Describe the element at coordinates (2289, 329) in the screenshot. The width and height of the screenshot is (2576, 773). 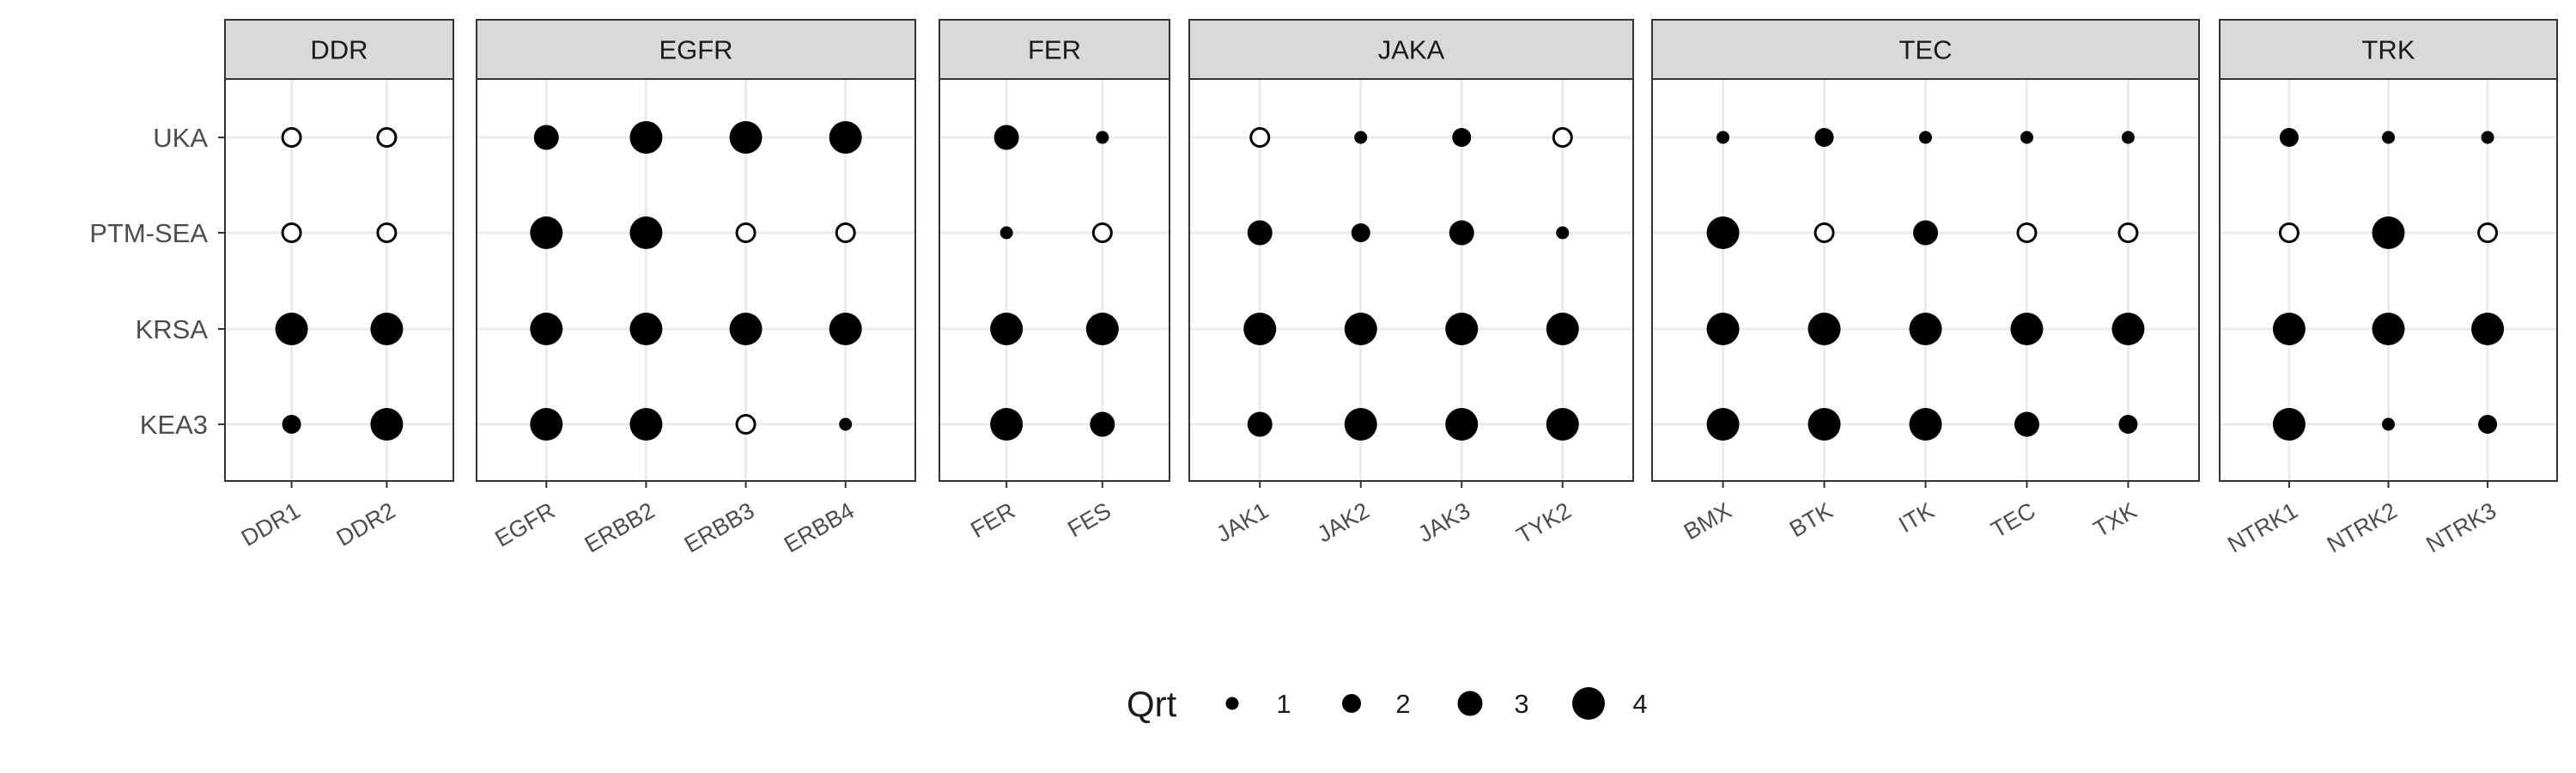
I see `point-ntrk1-krsa` at that location.